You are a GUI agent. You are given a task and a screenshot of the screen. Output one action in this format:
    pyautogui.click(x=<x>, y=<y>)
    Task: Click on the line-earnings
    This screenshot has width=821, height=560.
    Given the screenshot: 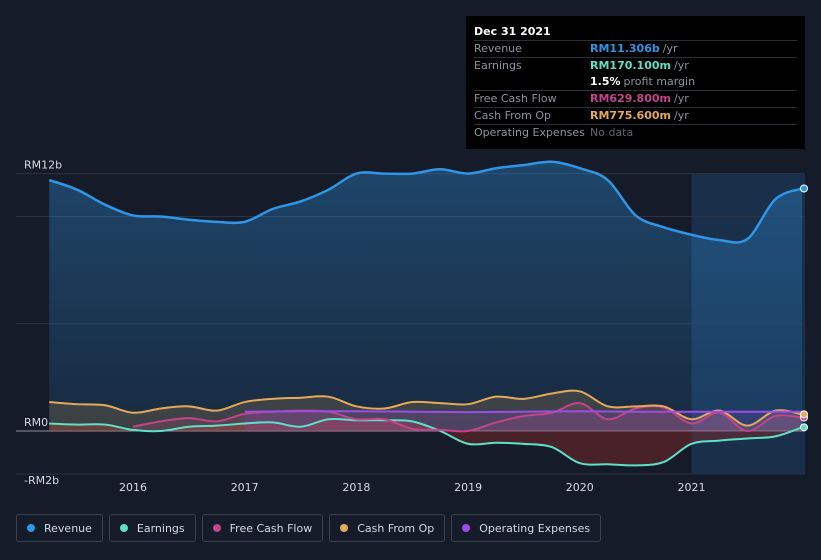 What is the action you would take?
    pyautogui.click(x=426, y=442)
    